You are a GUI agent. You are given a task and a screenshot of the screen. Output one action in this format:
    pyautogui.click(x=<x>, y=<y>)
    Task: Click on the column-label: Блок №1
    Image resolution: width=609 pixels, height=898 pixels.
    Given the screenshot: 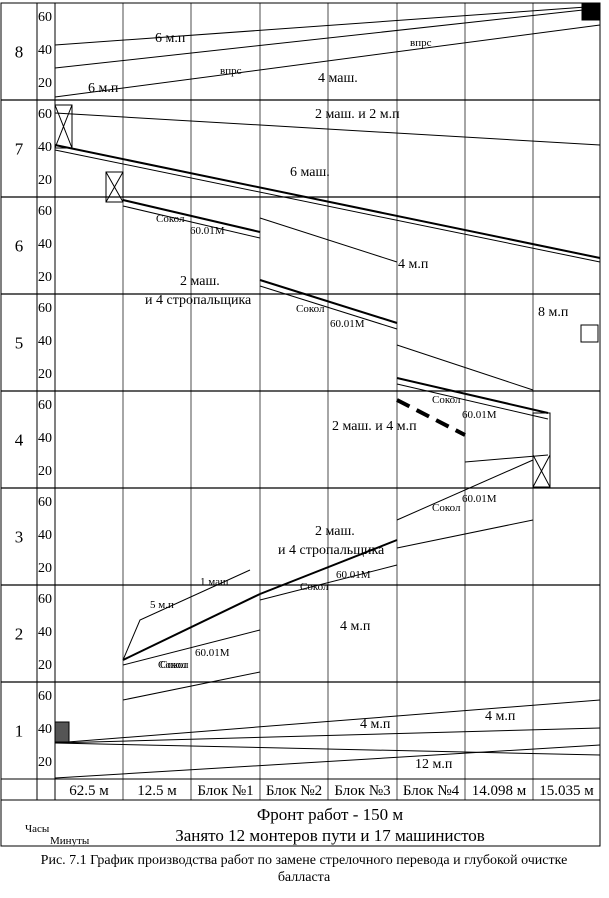 What is the action you would take?
    pyautogui.click(x=225, y=791)
    